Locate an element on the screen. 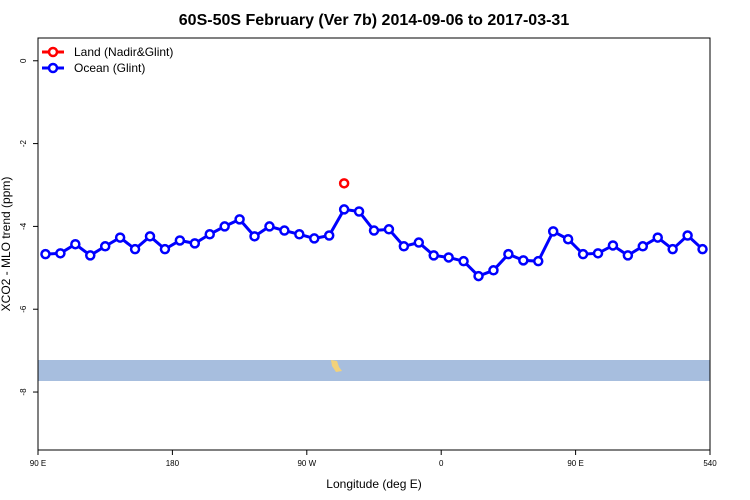 This screenshot has width=750, height=500. legend-label: Land (Nadir&Glint) is located at coordinates (123, 52).